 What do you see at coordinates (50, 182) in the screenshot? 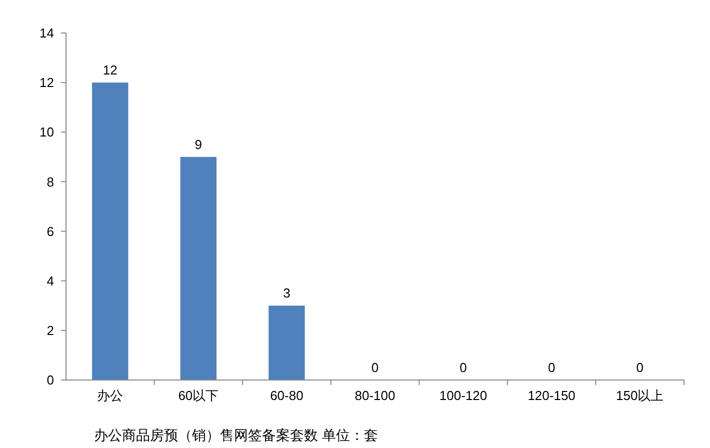
I see `y-tick-label: 8` at bounding box center [50, 182].